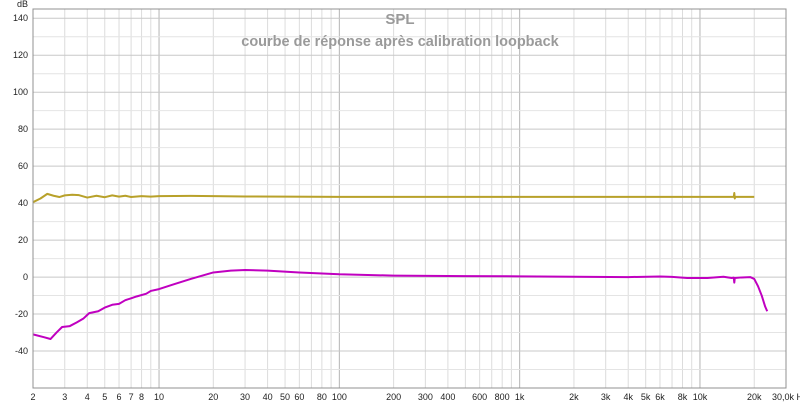 The width and height of the screenshot is (800, 409). What do you see at coordinates (322, 397) in the screenshot?
I see `x-tick-label: 80` at bounding box center [322, 397].